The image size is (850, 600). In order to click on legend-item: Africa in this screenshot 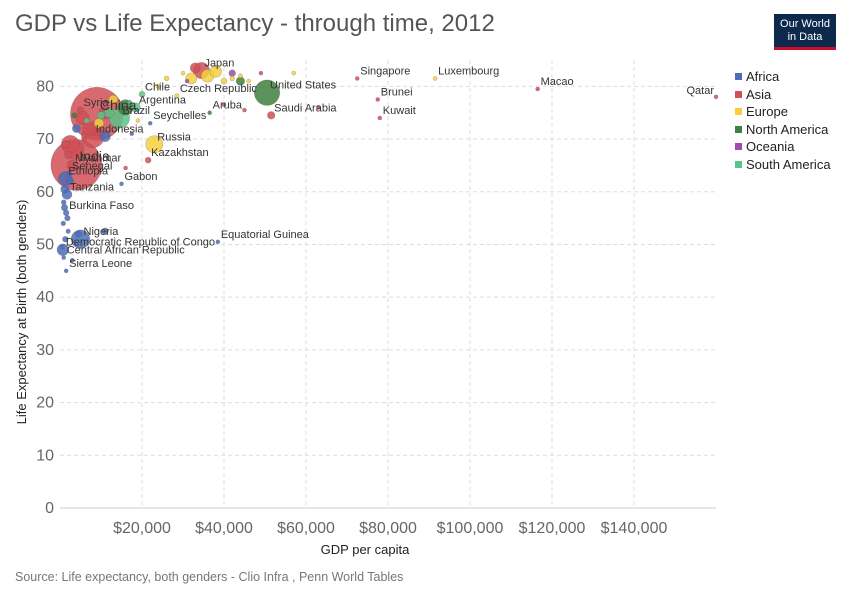, I will do `click(783, 77)`.